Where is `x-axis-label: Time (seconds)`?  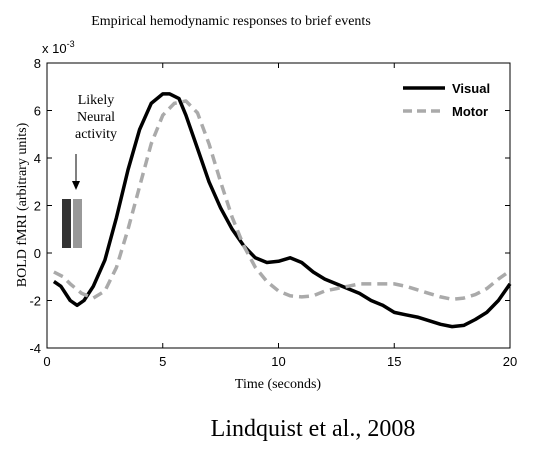 x-axis-label: Time (seconds) is located at coordinates (278, 384).